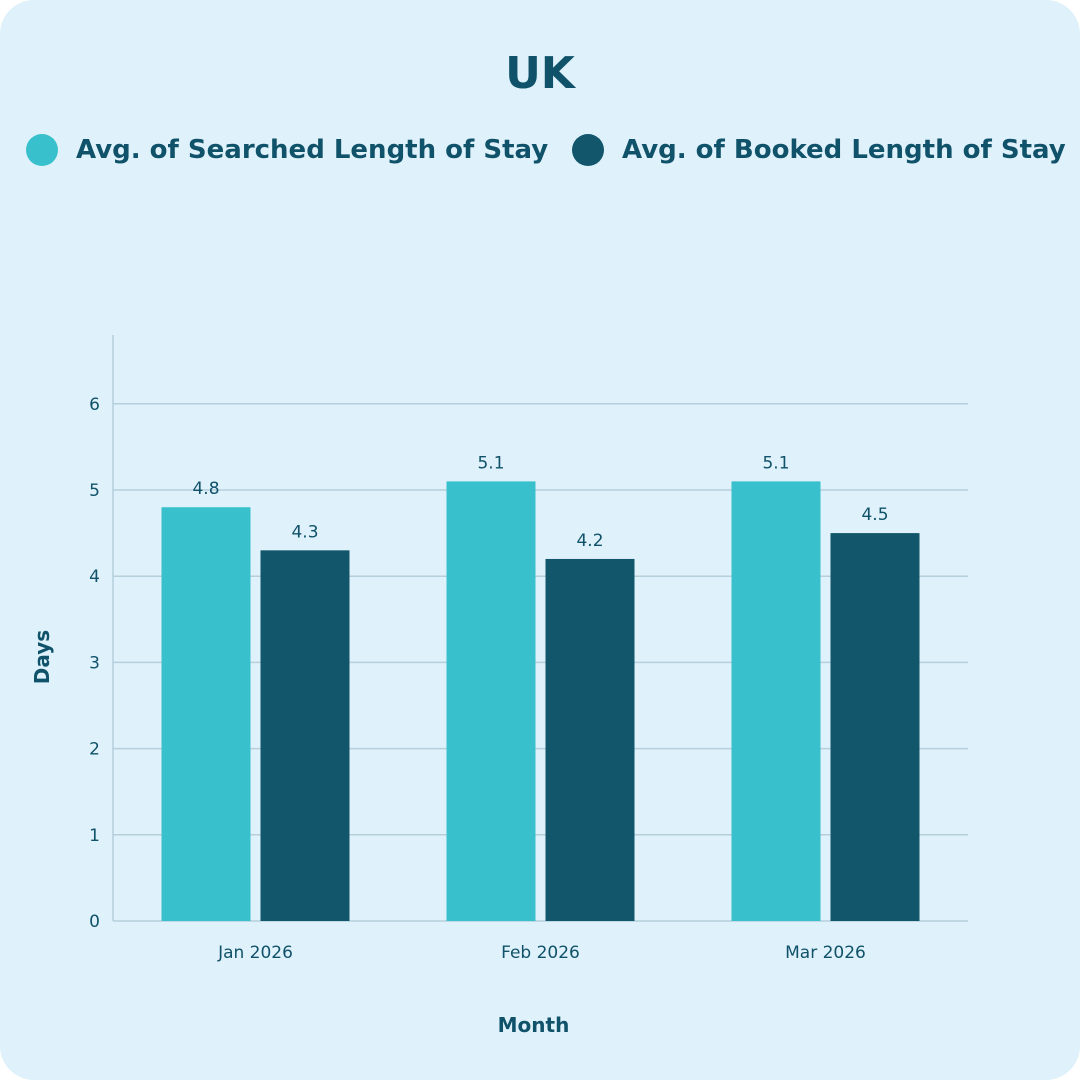  I want to click on legend-label-booked: Avg. of Booked Length of Stay, so click(844, 150).